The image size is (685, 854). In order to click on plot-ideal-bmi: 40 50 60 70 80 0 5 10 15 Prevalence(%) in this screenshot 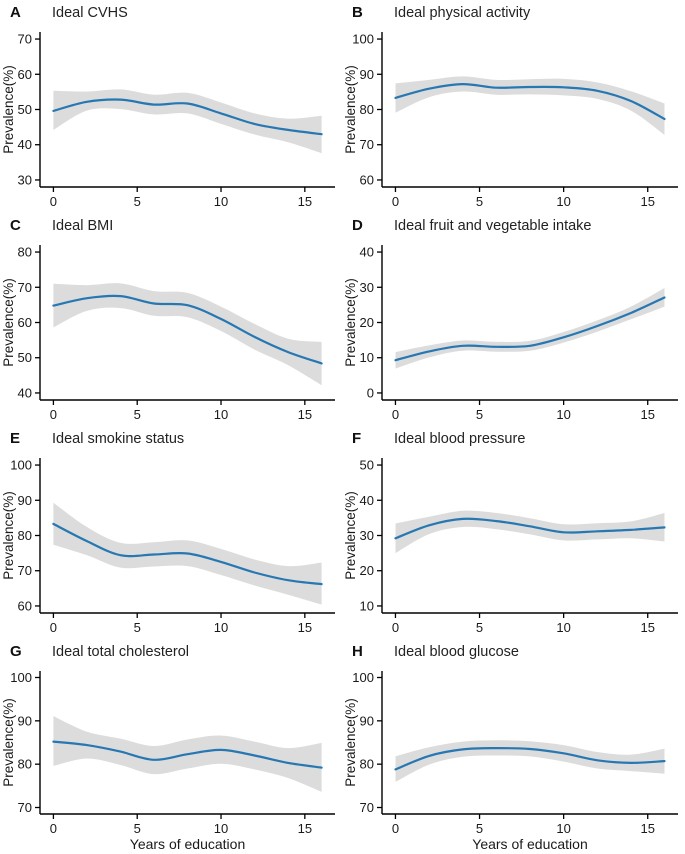, I will do `click(168, 333)`.